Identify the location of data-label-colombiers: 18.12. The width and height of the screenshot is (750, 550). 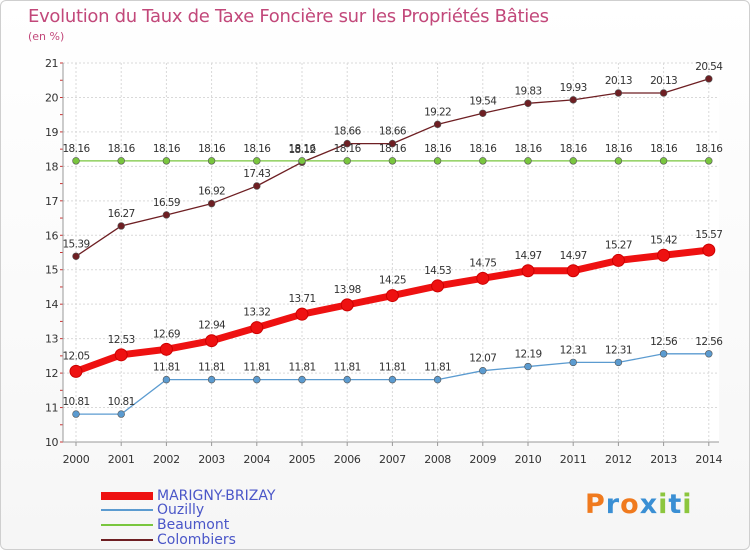
(301, 150).